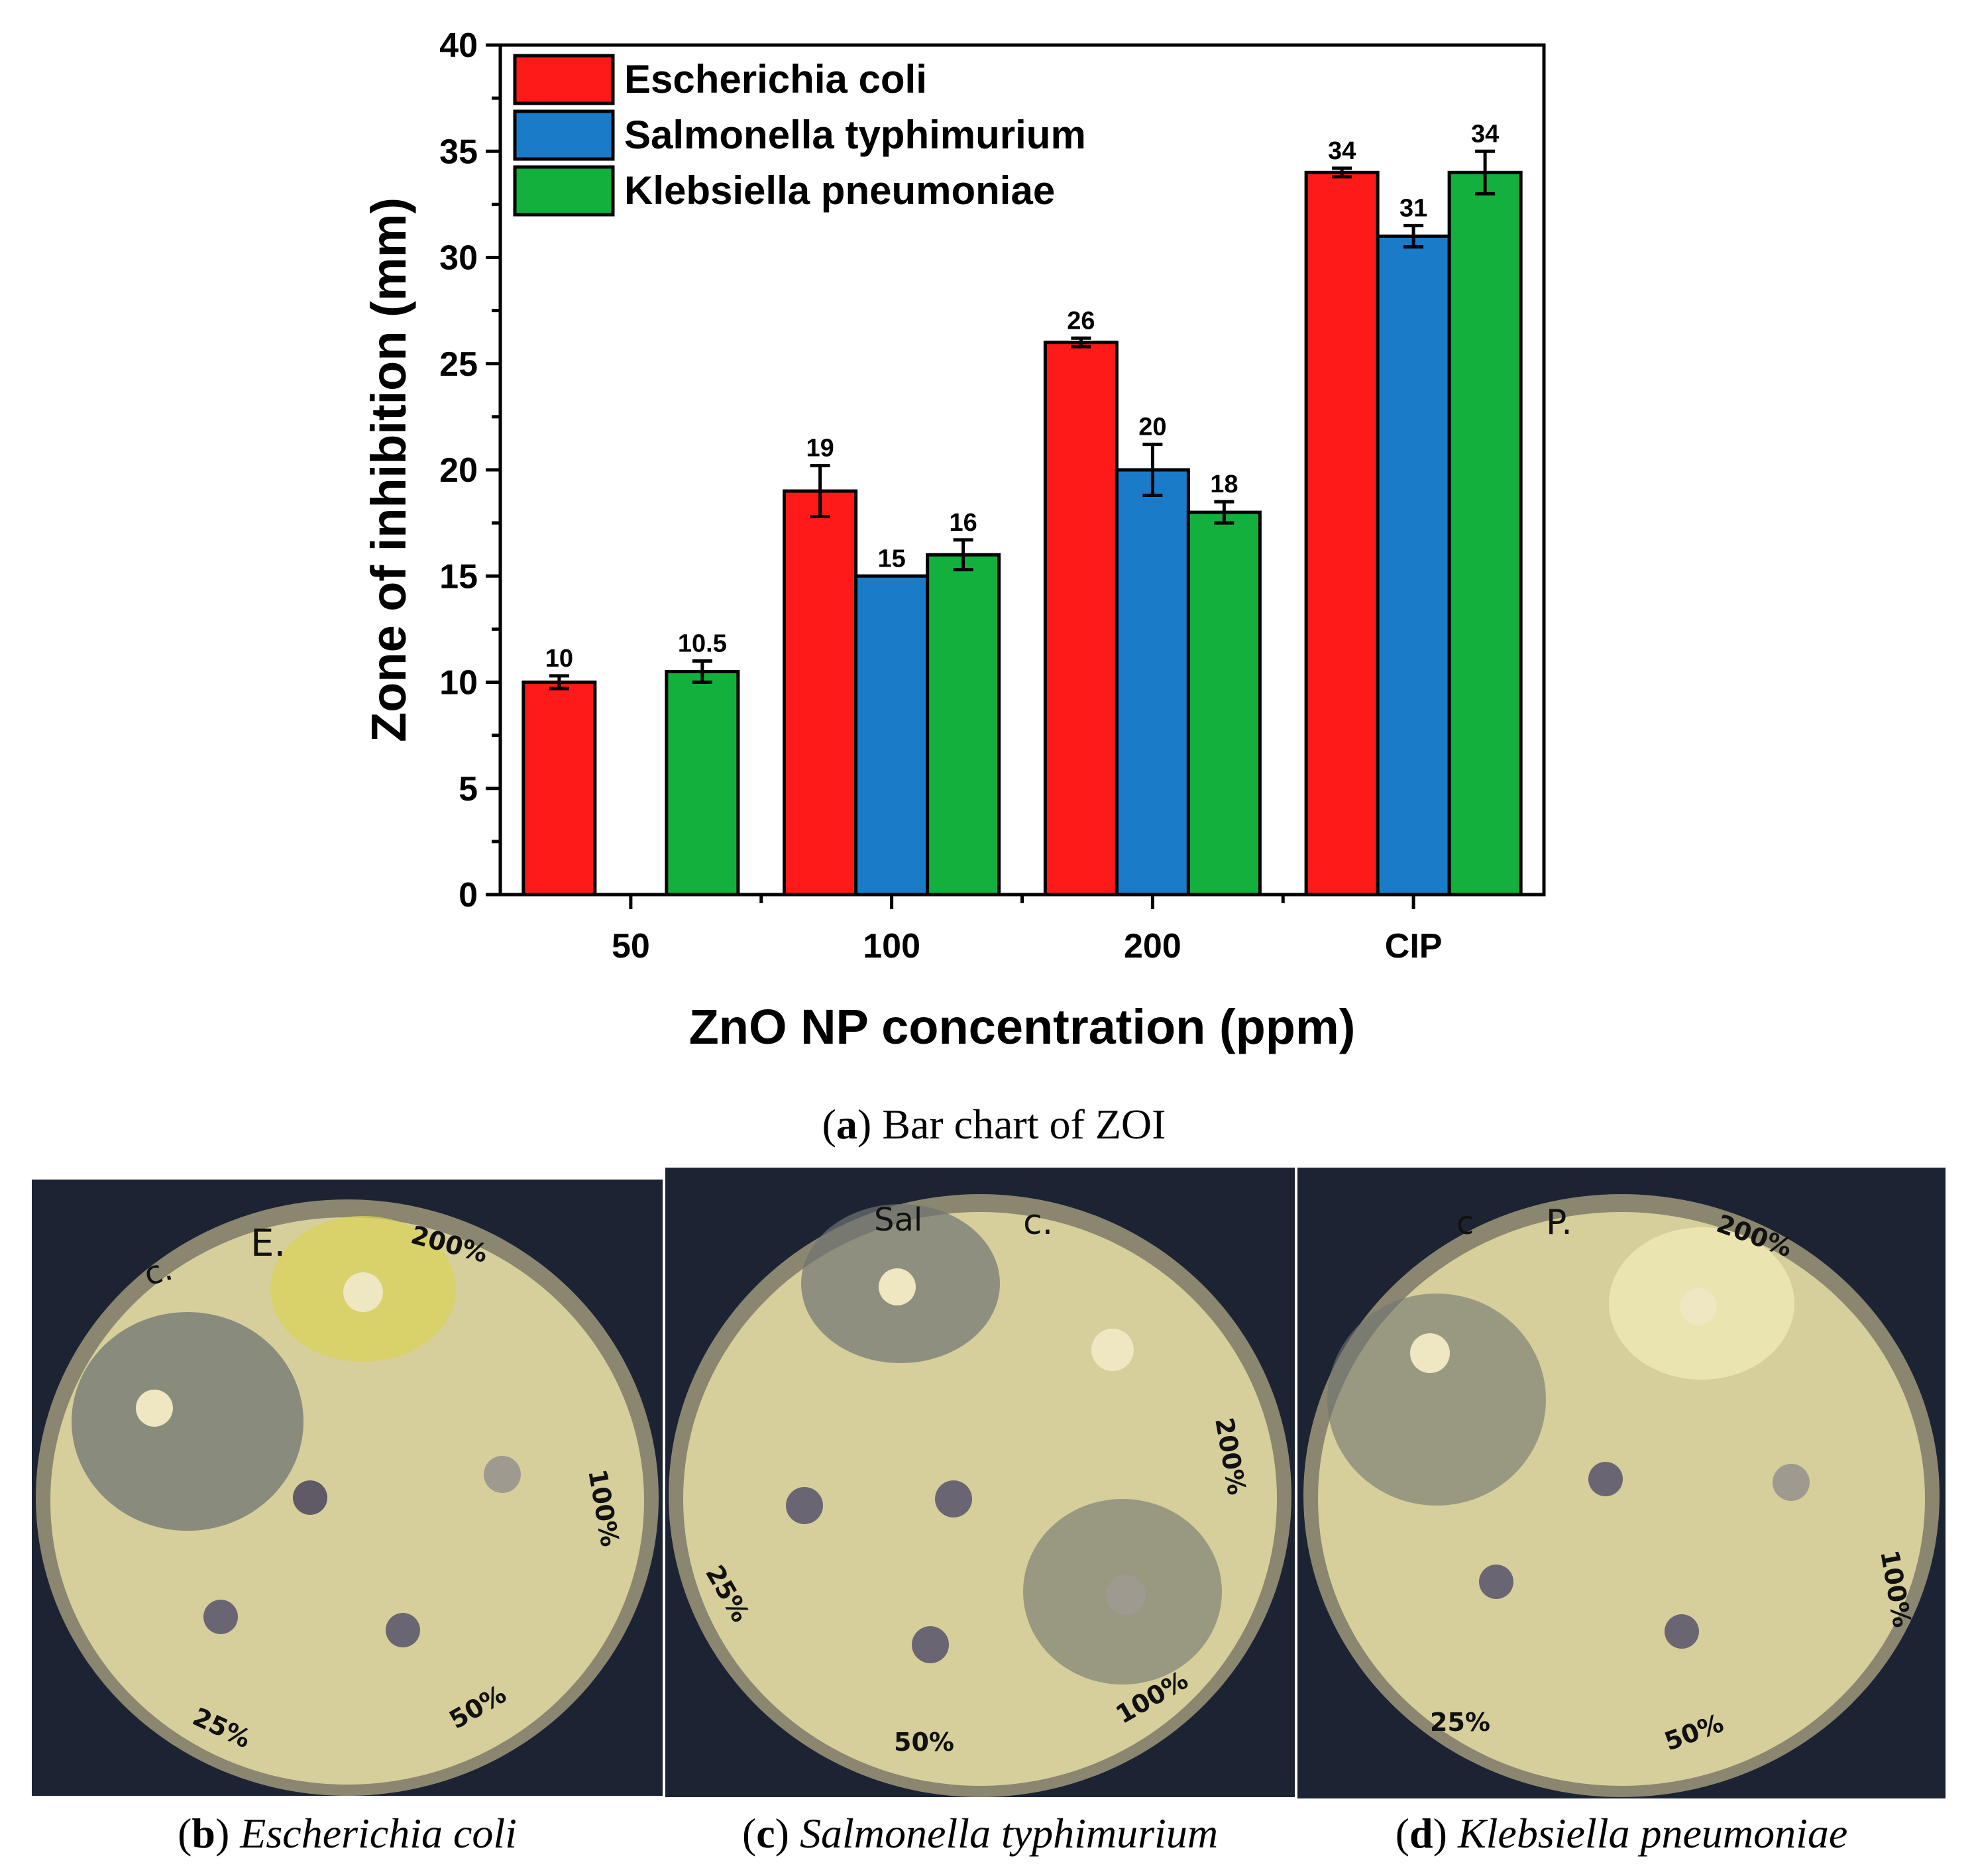 This screenshot has height=1876, width=1974. I want to click on caption-d: (d) Klebsiella pneumoniae, so click(1621, 1833).